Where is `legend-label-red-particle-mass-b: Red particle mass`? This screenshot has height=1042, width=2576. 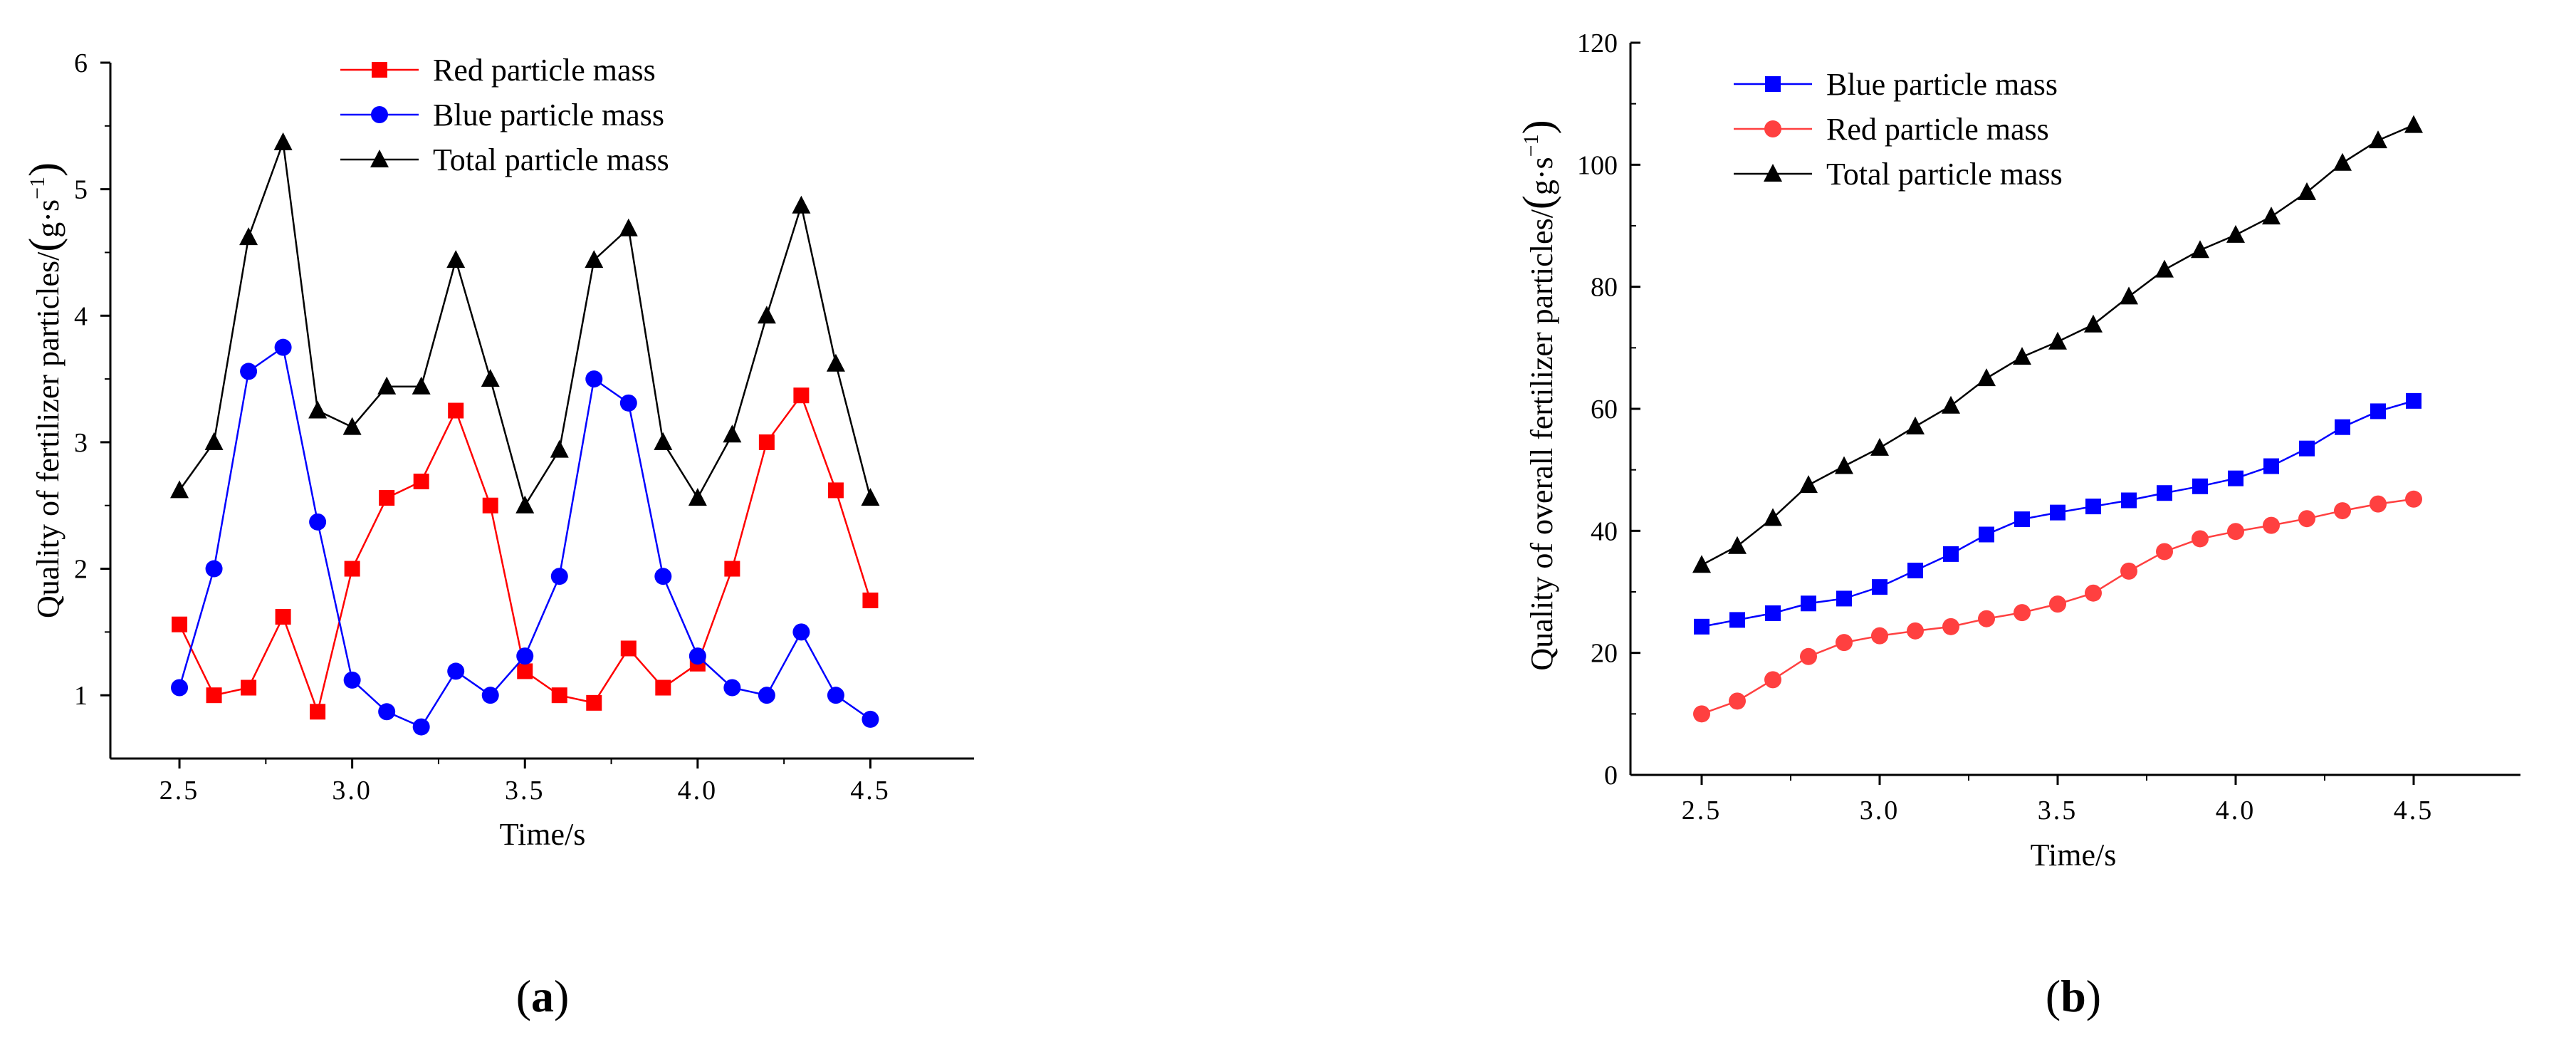
legend-label-red-particle-mass-b: Red particle mass is located at coordinates (1937, 129).